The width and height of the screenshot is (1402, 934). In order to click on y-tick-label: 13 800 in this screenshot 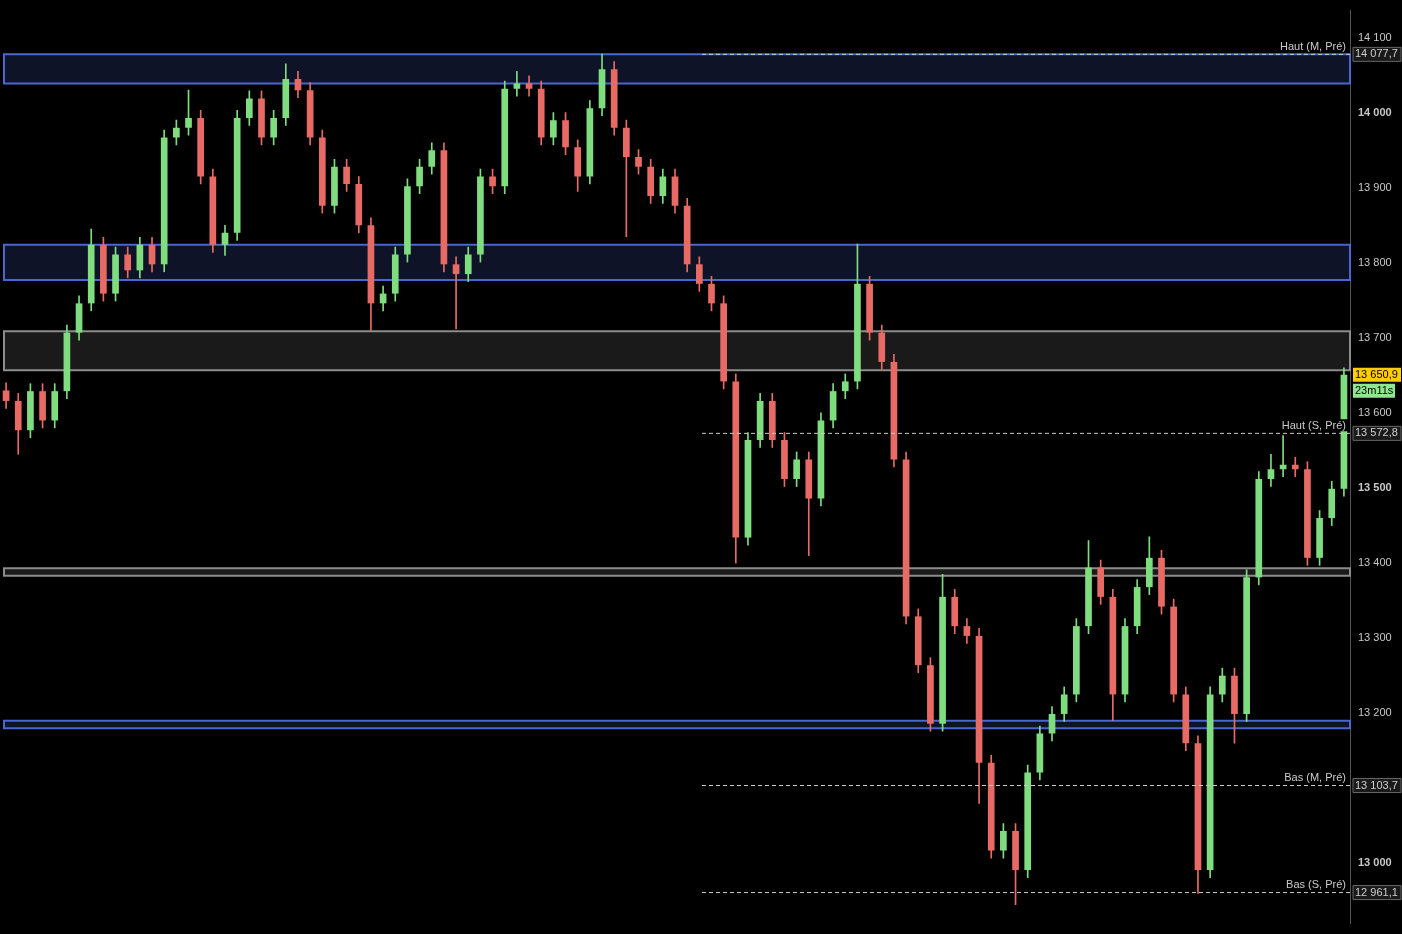, I will do `click(1375, 261)`.